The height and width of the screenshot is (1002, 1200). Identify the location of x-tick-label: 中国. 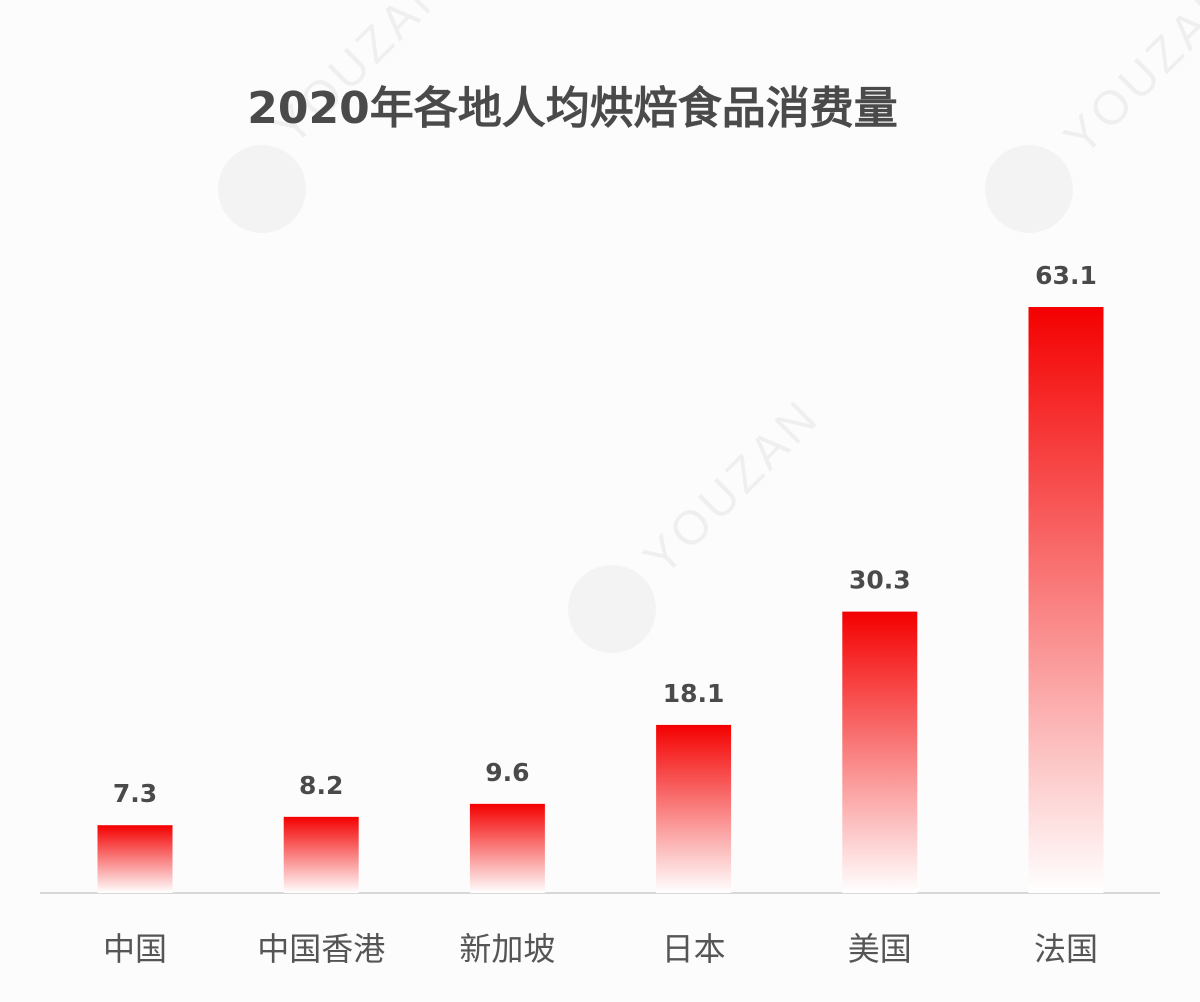
(135, 949).